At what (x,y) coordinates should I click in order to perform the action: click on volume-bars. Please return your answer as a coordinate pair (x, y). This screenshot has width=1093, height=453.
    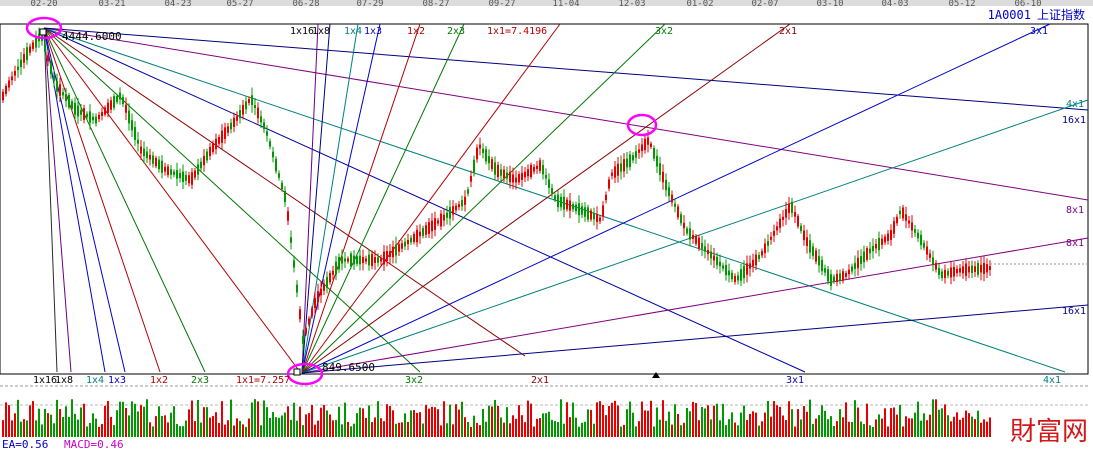
    Looking at the image, I should click on (496, 418).